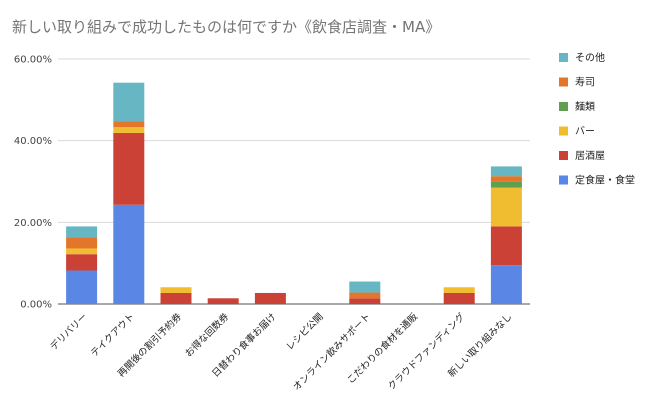  What do you see at coordinates (33, 183) in the screenshot?
I see `y-axis-ticks: 0.00% 20.00% 40.00% 60.00%` at bounding box center [33, 183].